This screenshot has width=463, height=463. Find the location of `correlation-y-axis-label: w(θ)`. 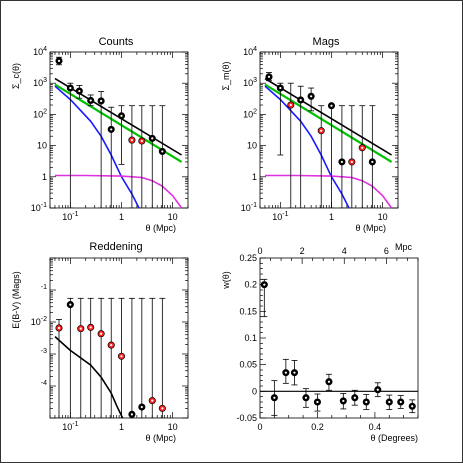

correlation-y-axis-label: w(θ) is located at coordinates (226, 280).